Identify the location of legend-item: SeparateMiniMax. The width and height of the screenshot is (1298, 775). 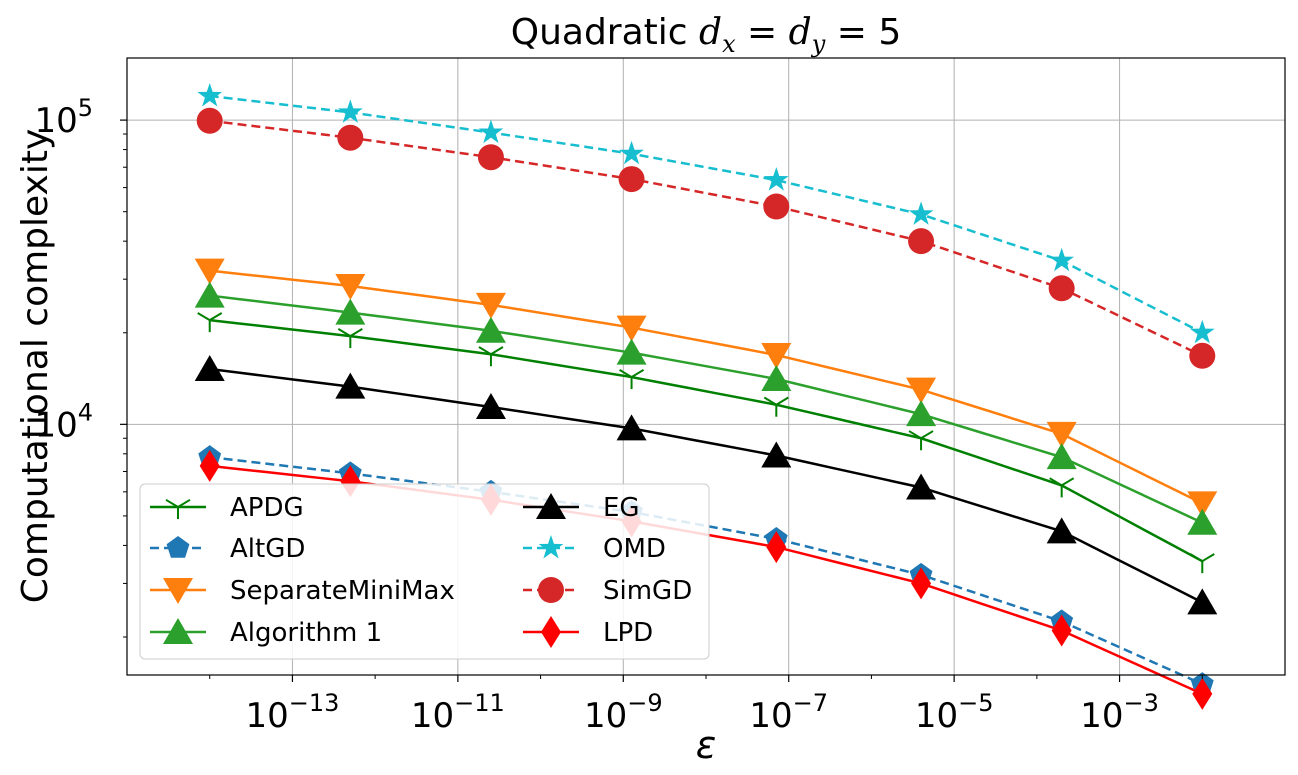
(302, 591).